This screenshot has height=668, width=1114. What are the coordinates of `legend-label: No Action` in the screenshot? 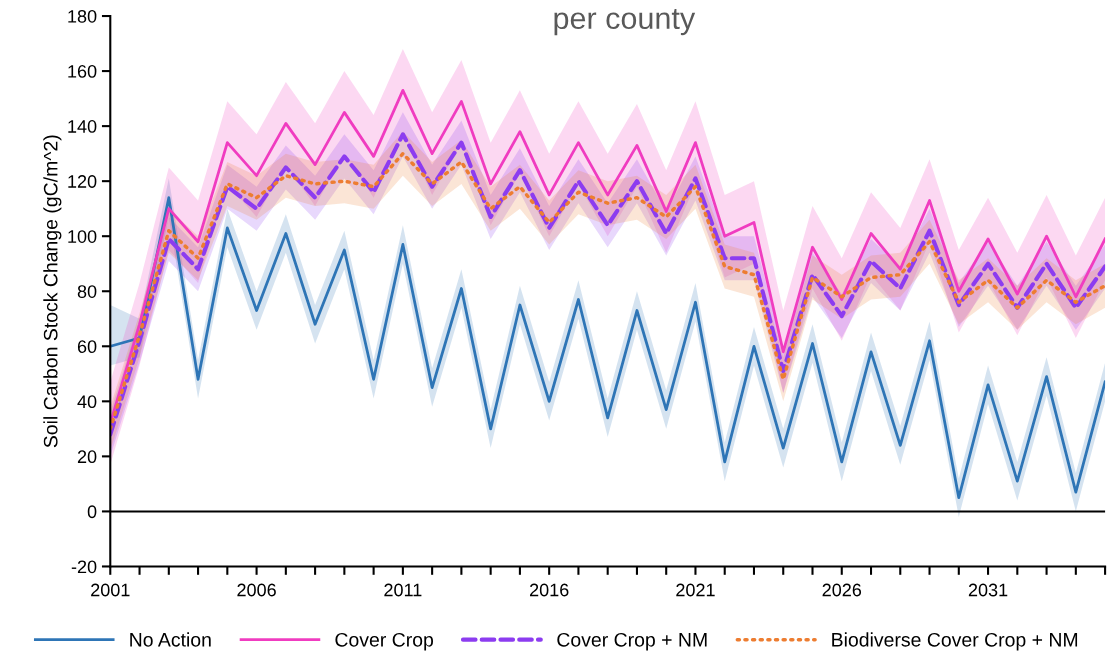 It's located at (170, 639).